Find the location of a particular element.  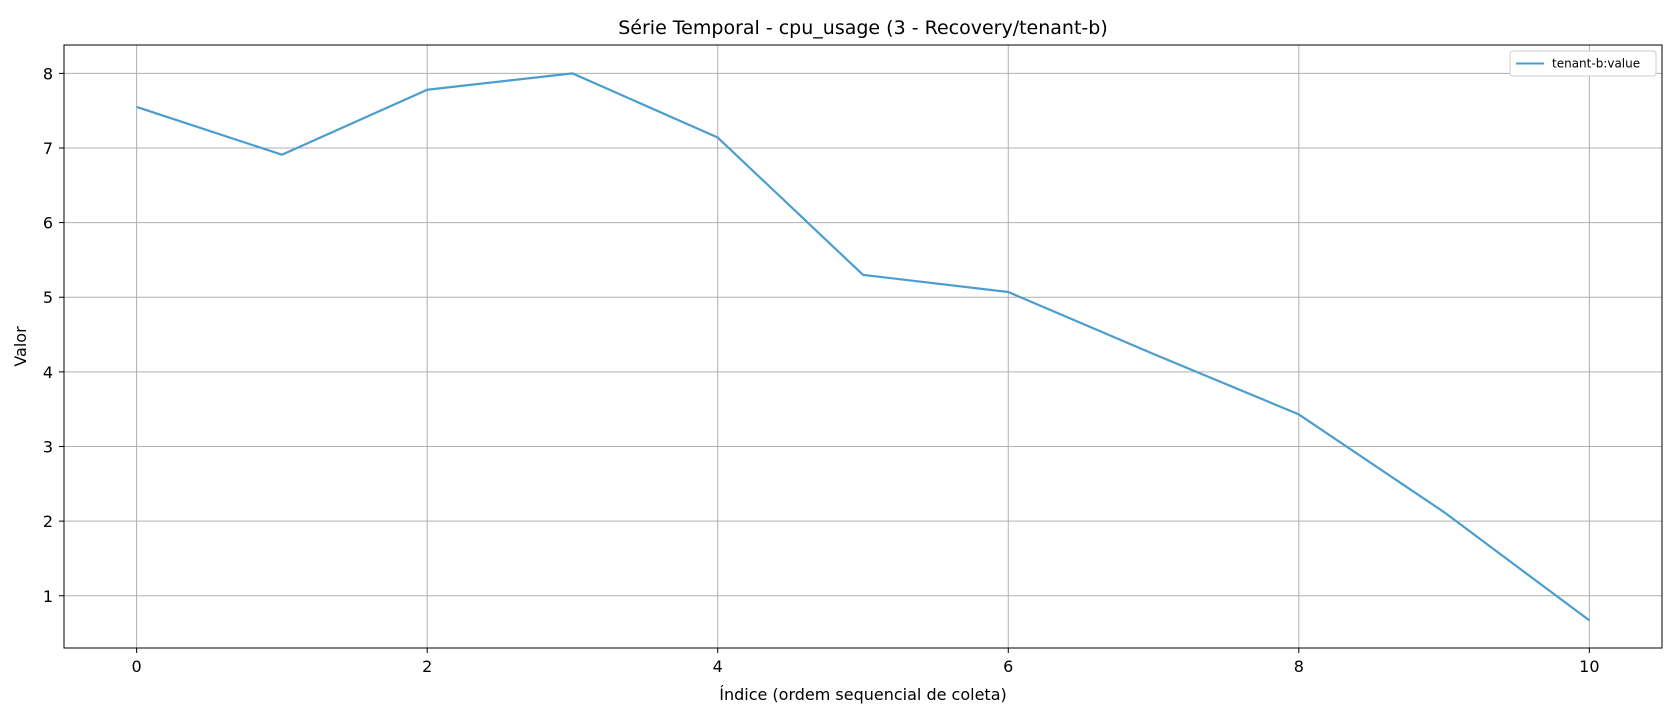

y-tick-label: 1 is located at coordinates (48, 596).